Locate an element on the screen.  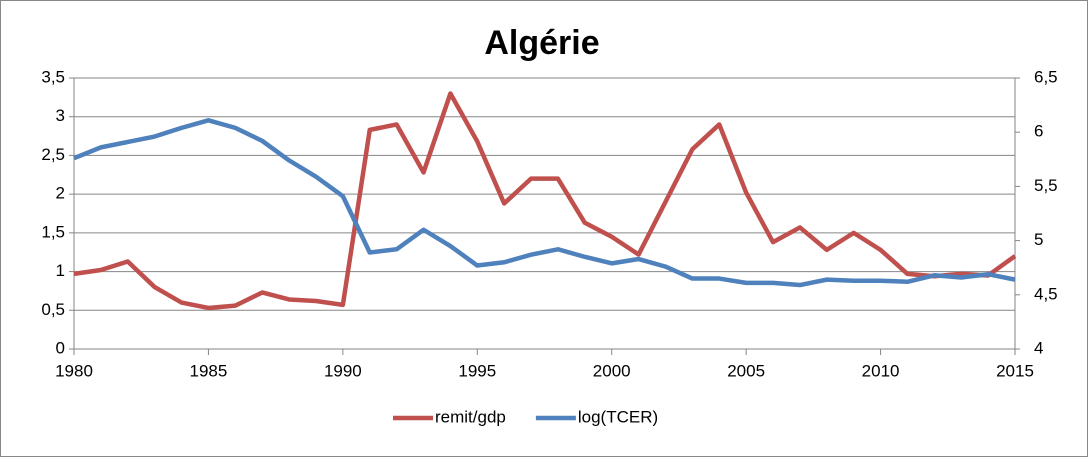
x-tick-label: 1980 is located at coordinates (74, 370).